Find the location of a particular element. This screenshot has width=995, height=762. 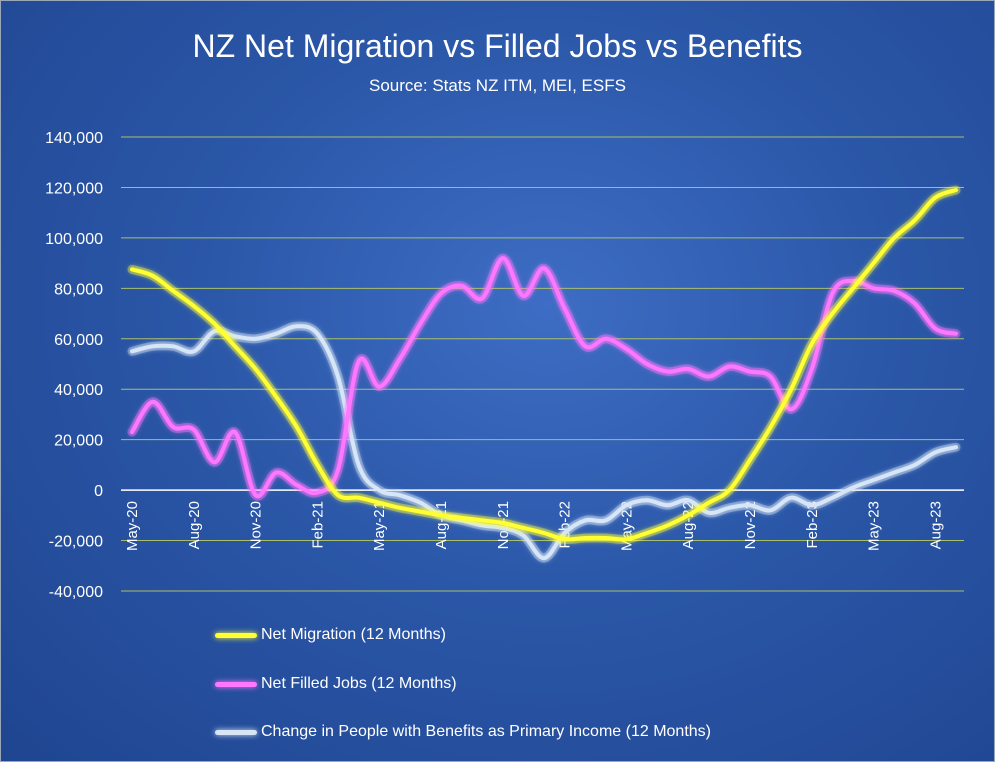

x-tick-label: Aug-23 is located at coordinates (935, 525).